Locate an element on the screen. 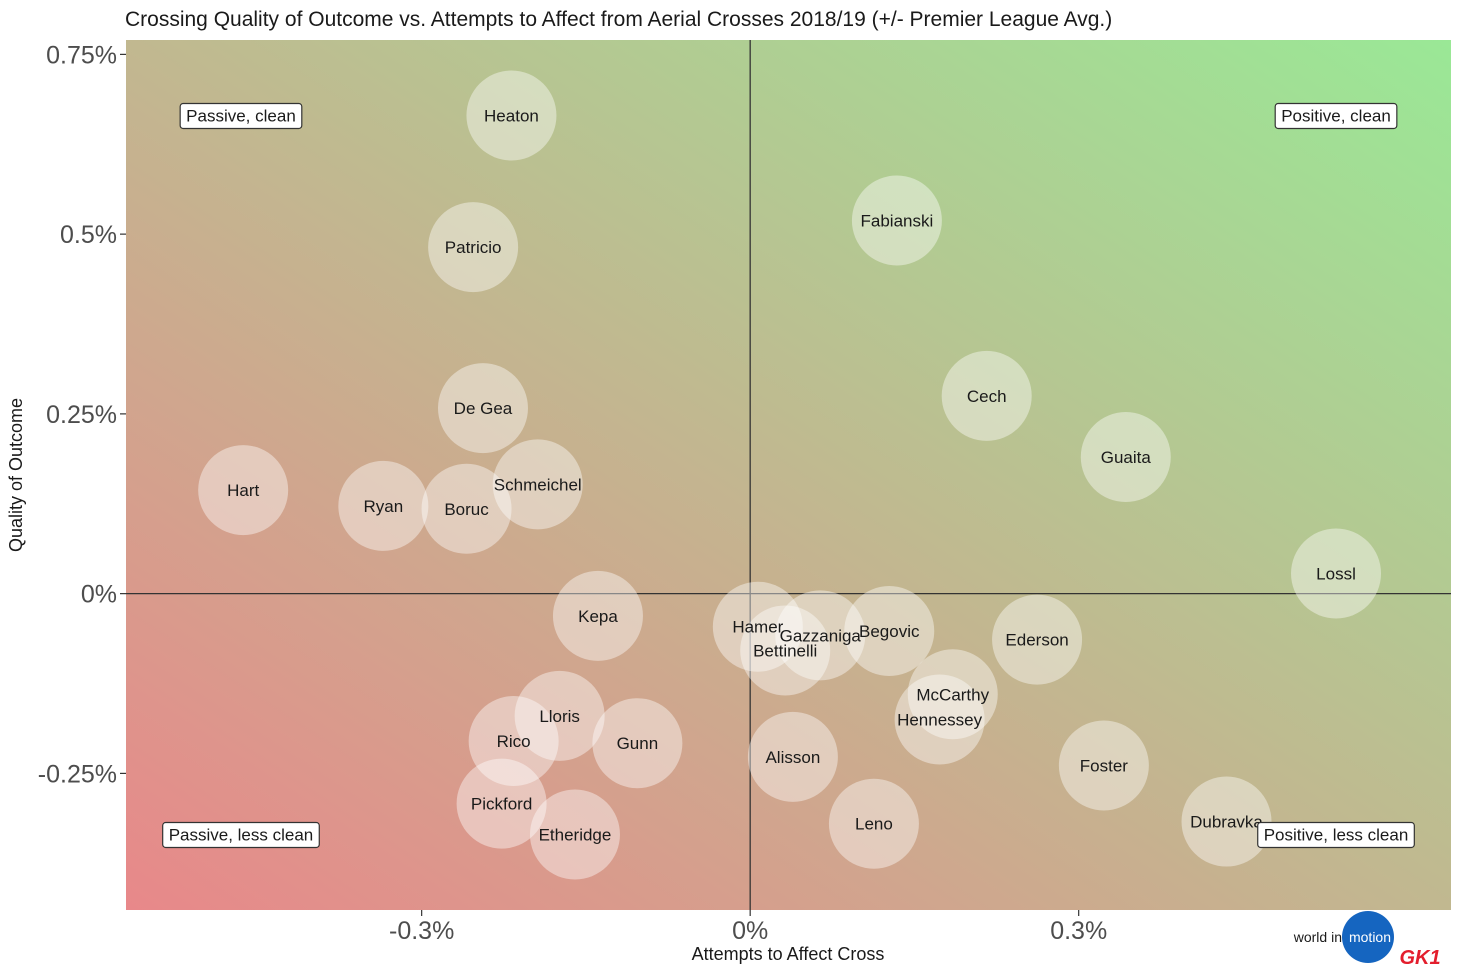 The image size is (1460, 973). bubble-hamer is located at coordinates (757, 626).